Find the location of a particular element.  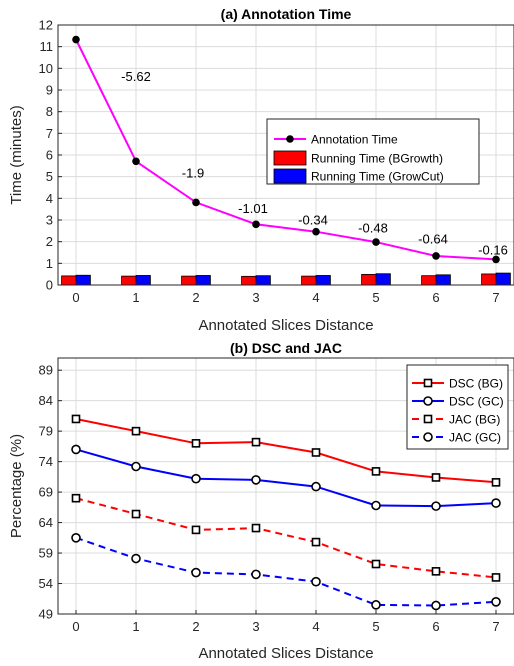

legend-label: JAC (GC) is located at coordinates (475, 438).